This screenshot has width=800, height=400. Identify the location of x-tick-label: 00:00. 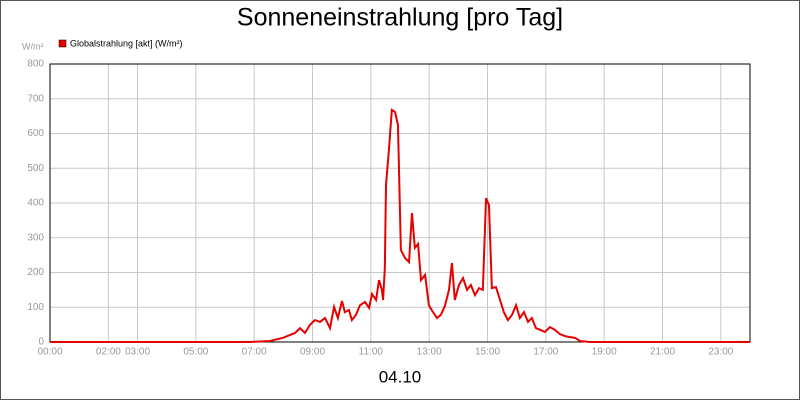
(49, 352).